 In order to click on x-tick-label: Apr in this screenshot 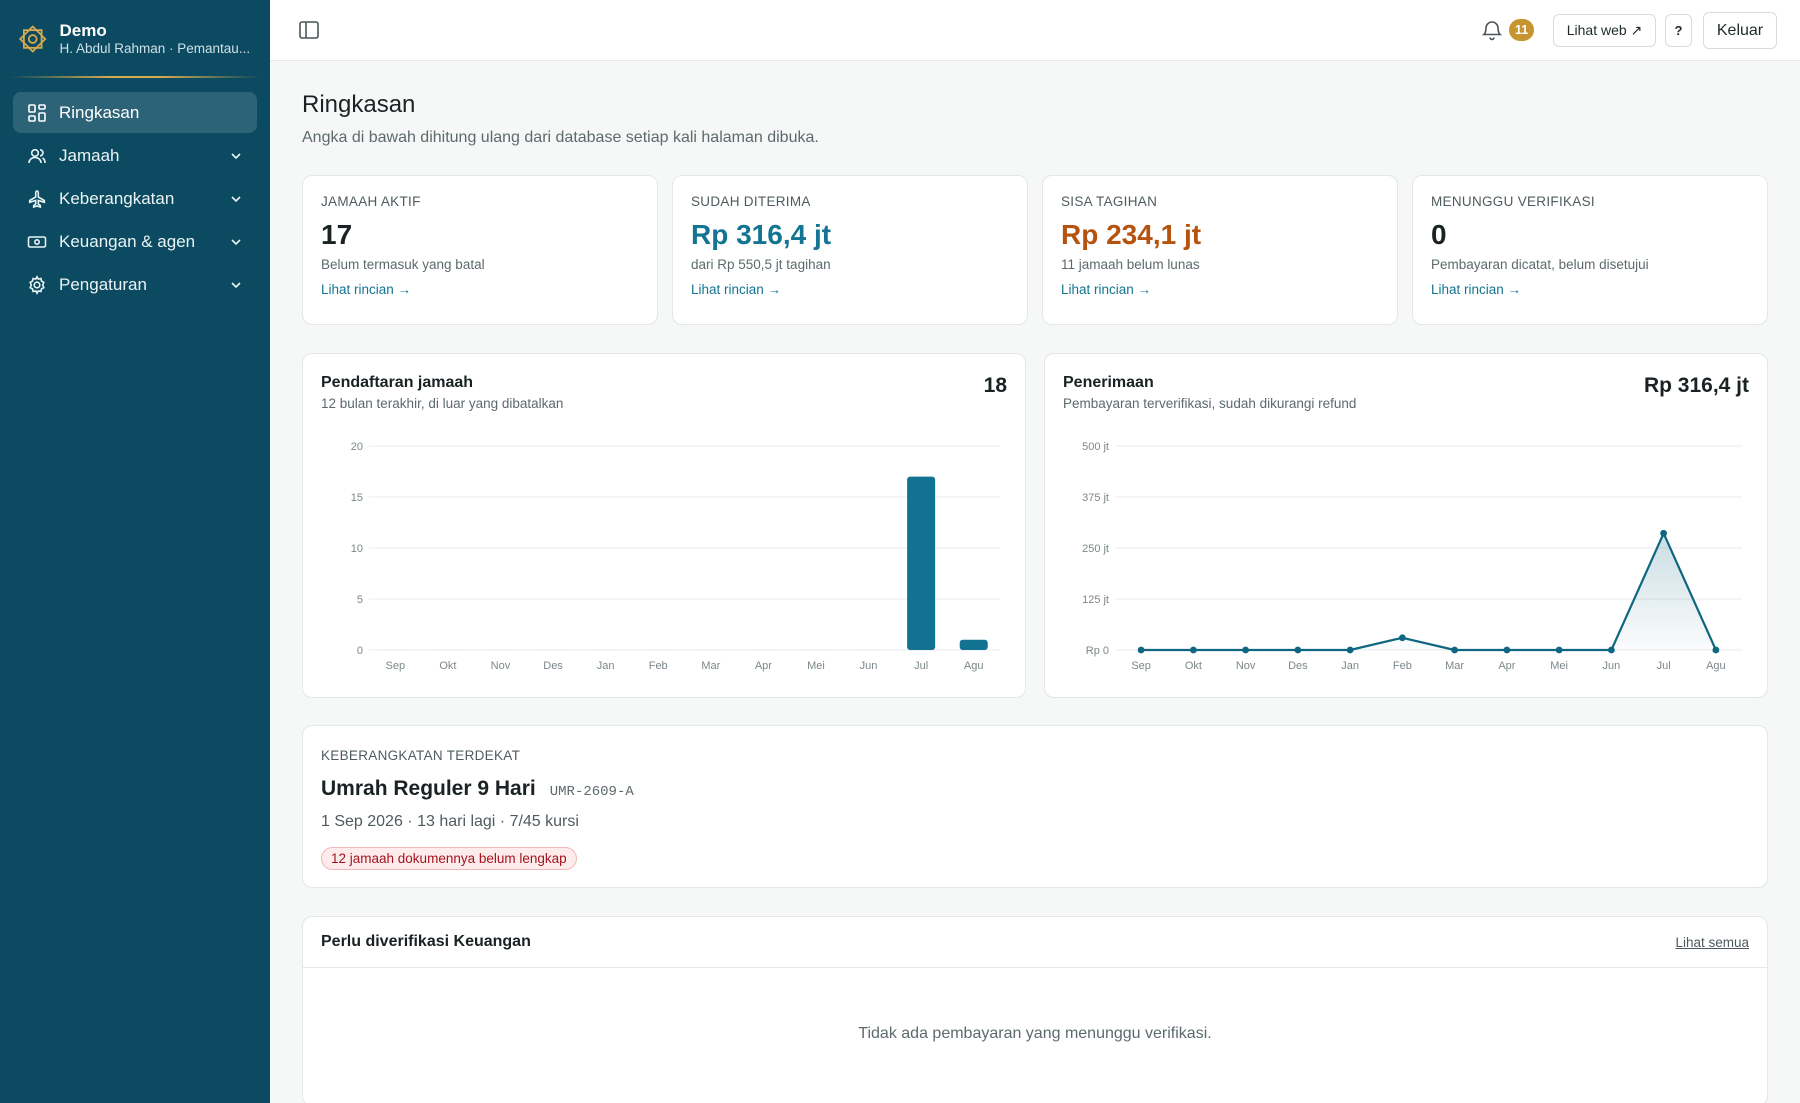, I will do `click(1506, 666)`.